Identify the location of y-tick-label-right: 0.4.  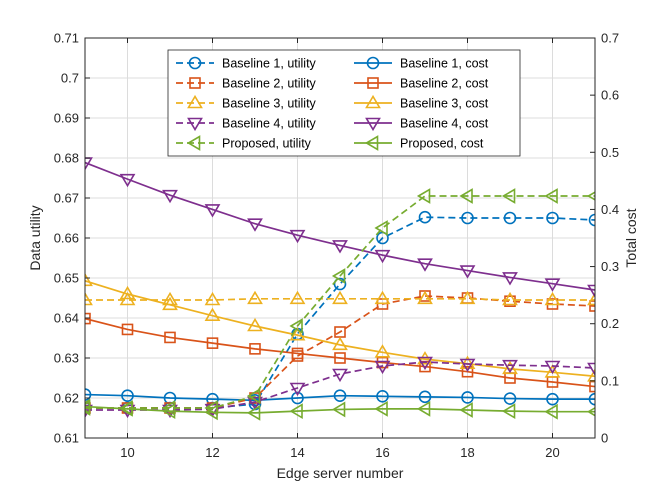
(610, 209).